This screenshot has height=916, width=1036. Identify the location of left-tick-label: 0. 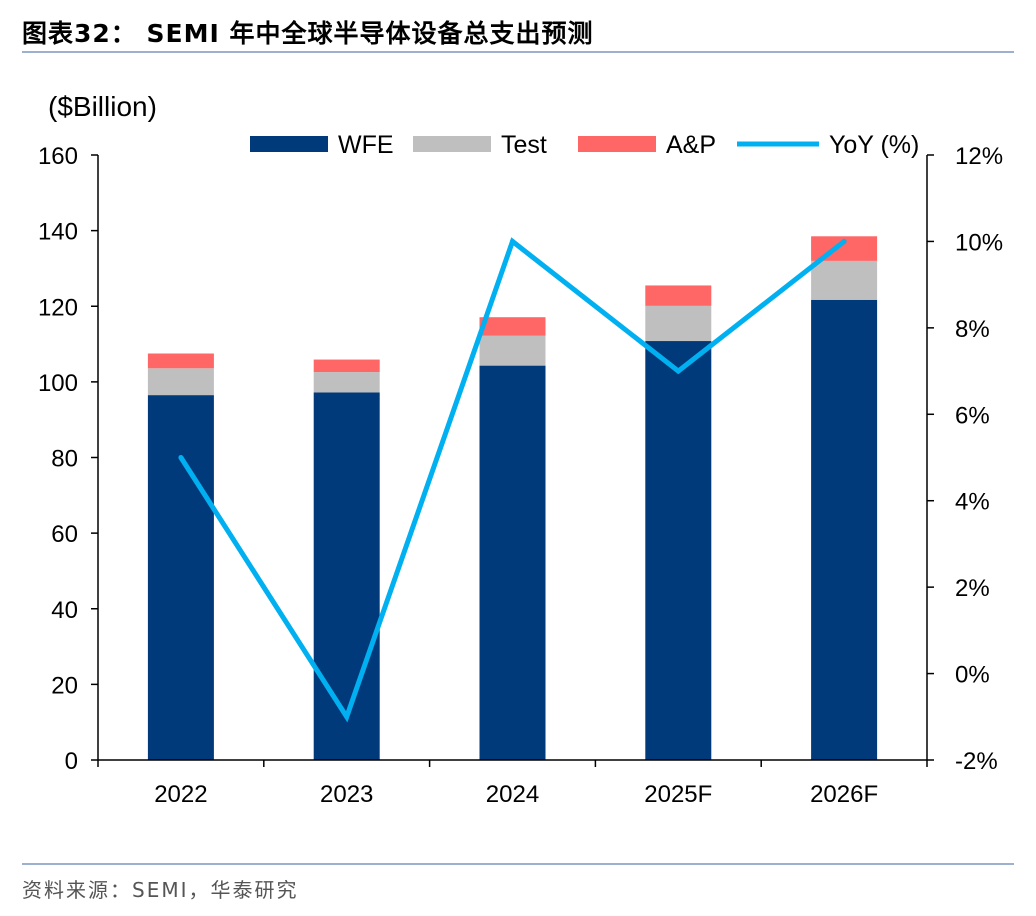
(71, 761).